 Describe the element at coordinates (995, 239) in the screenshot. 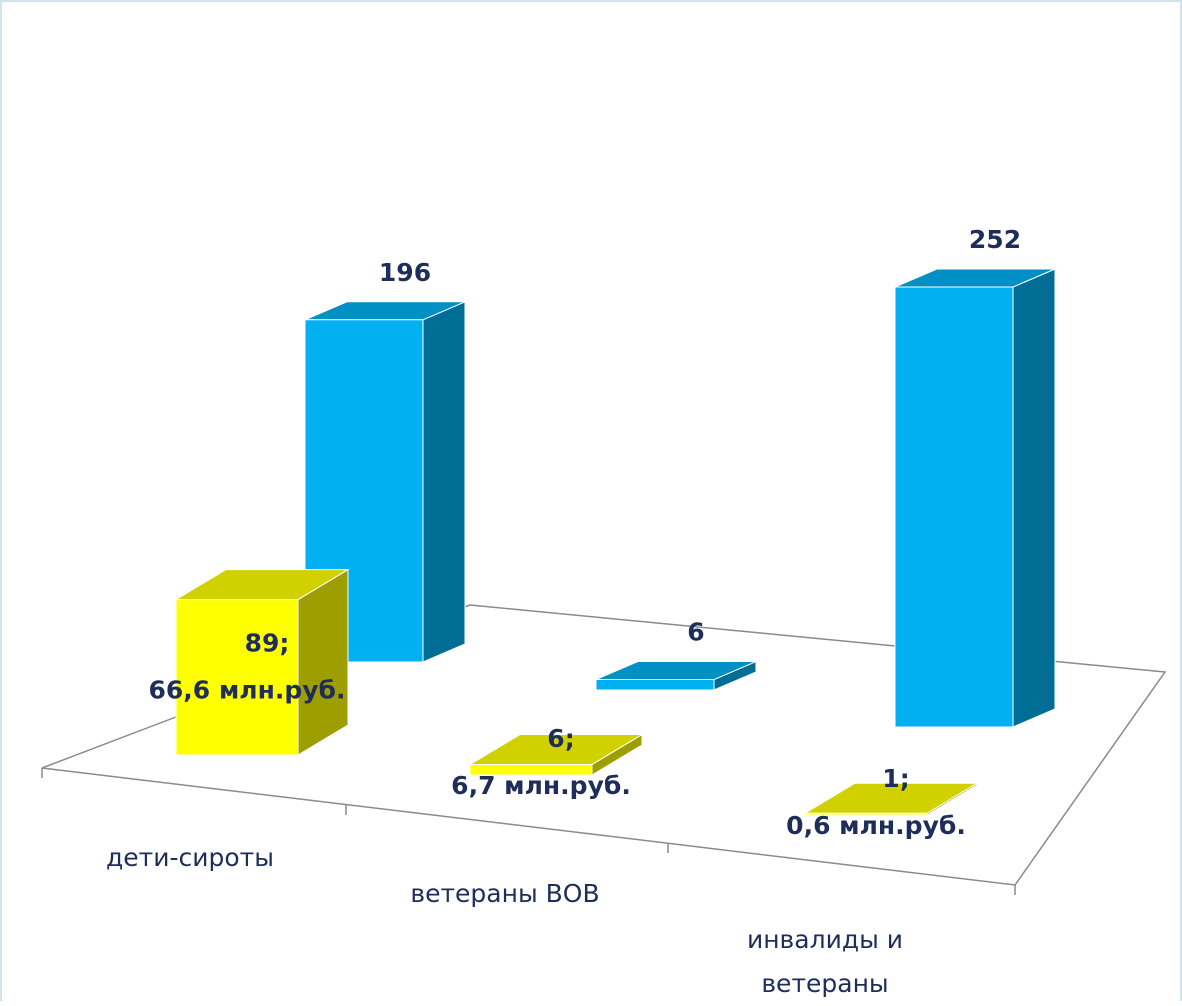

I see `data-label: 252` at that location.